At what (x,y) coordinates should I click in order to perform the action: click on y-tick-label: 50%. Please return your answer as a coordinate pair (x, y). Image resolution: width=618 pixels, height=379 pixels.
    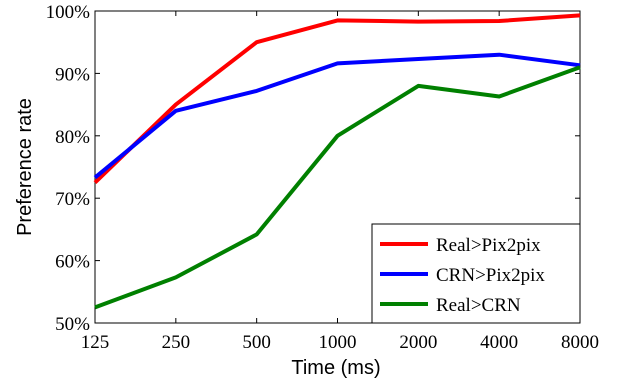
    Looking at the image, I should click on (72, 324).